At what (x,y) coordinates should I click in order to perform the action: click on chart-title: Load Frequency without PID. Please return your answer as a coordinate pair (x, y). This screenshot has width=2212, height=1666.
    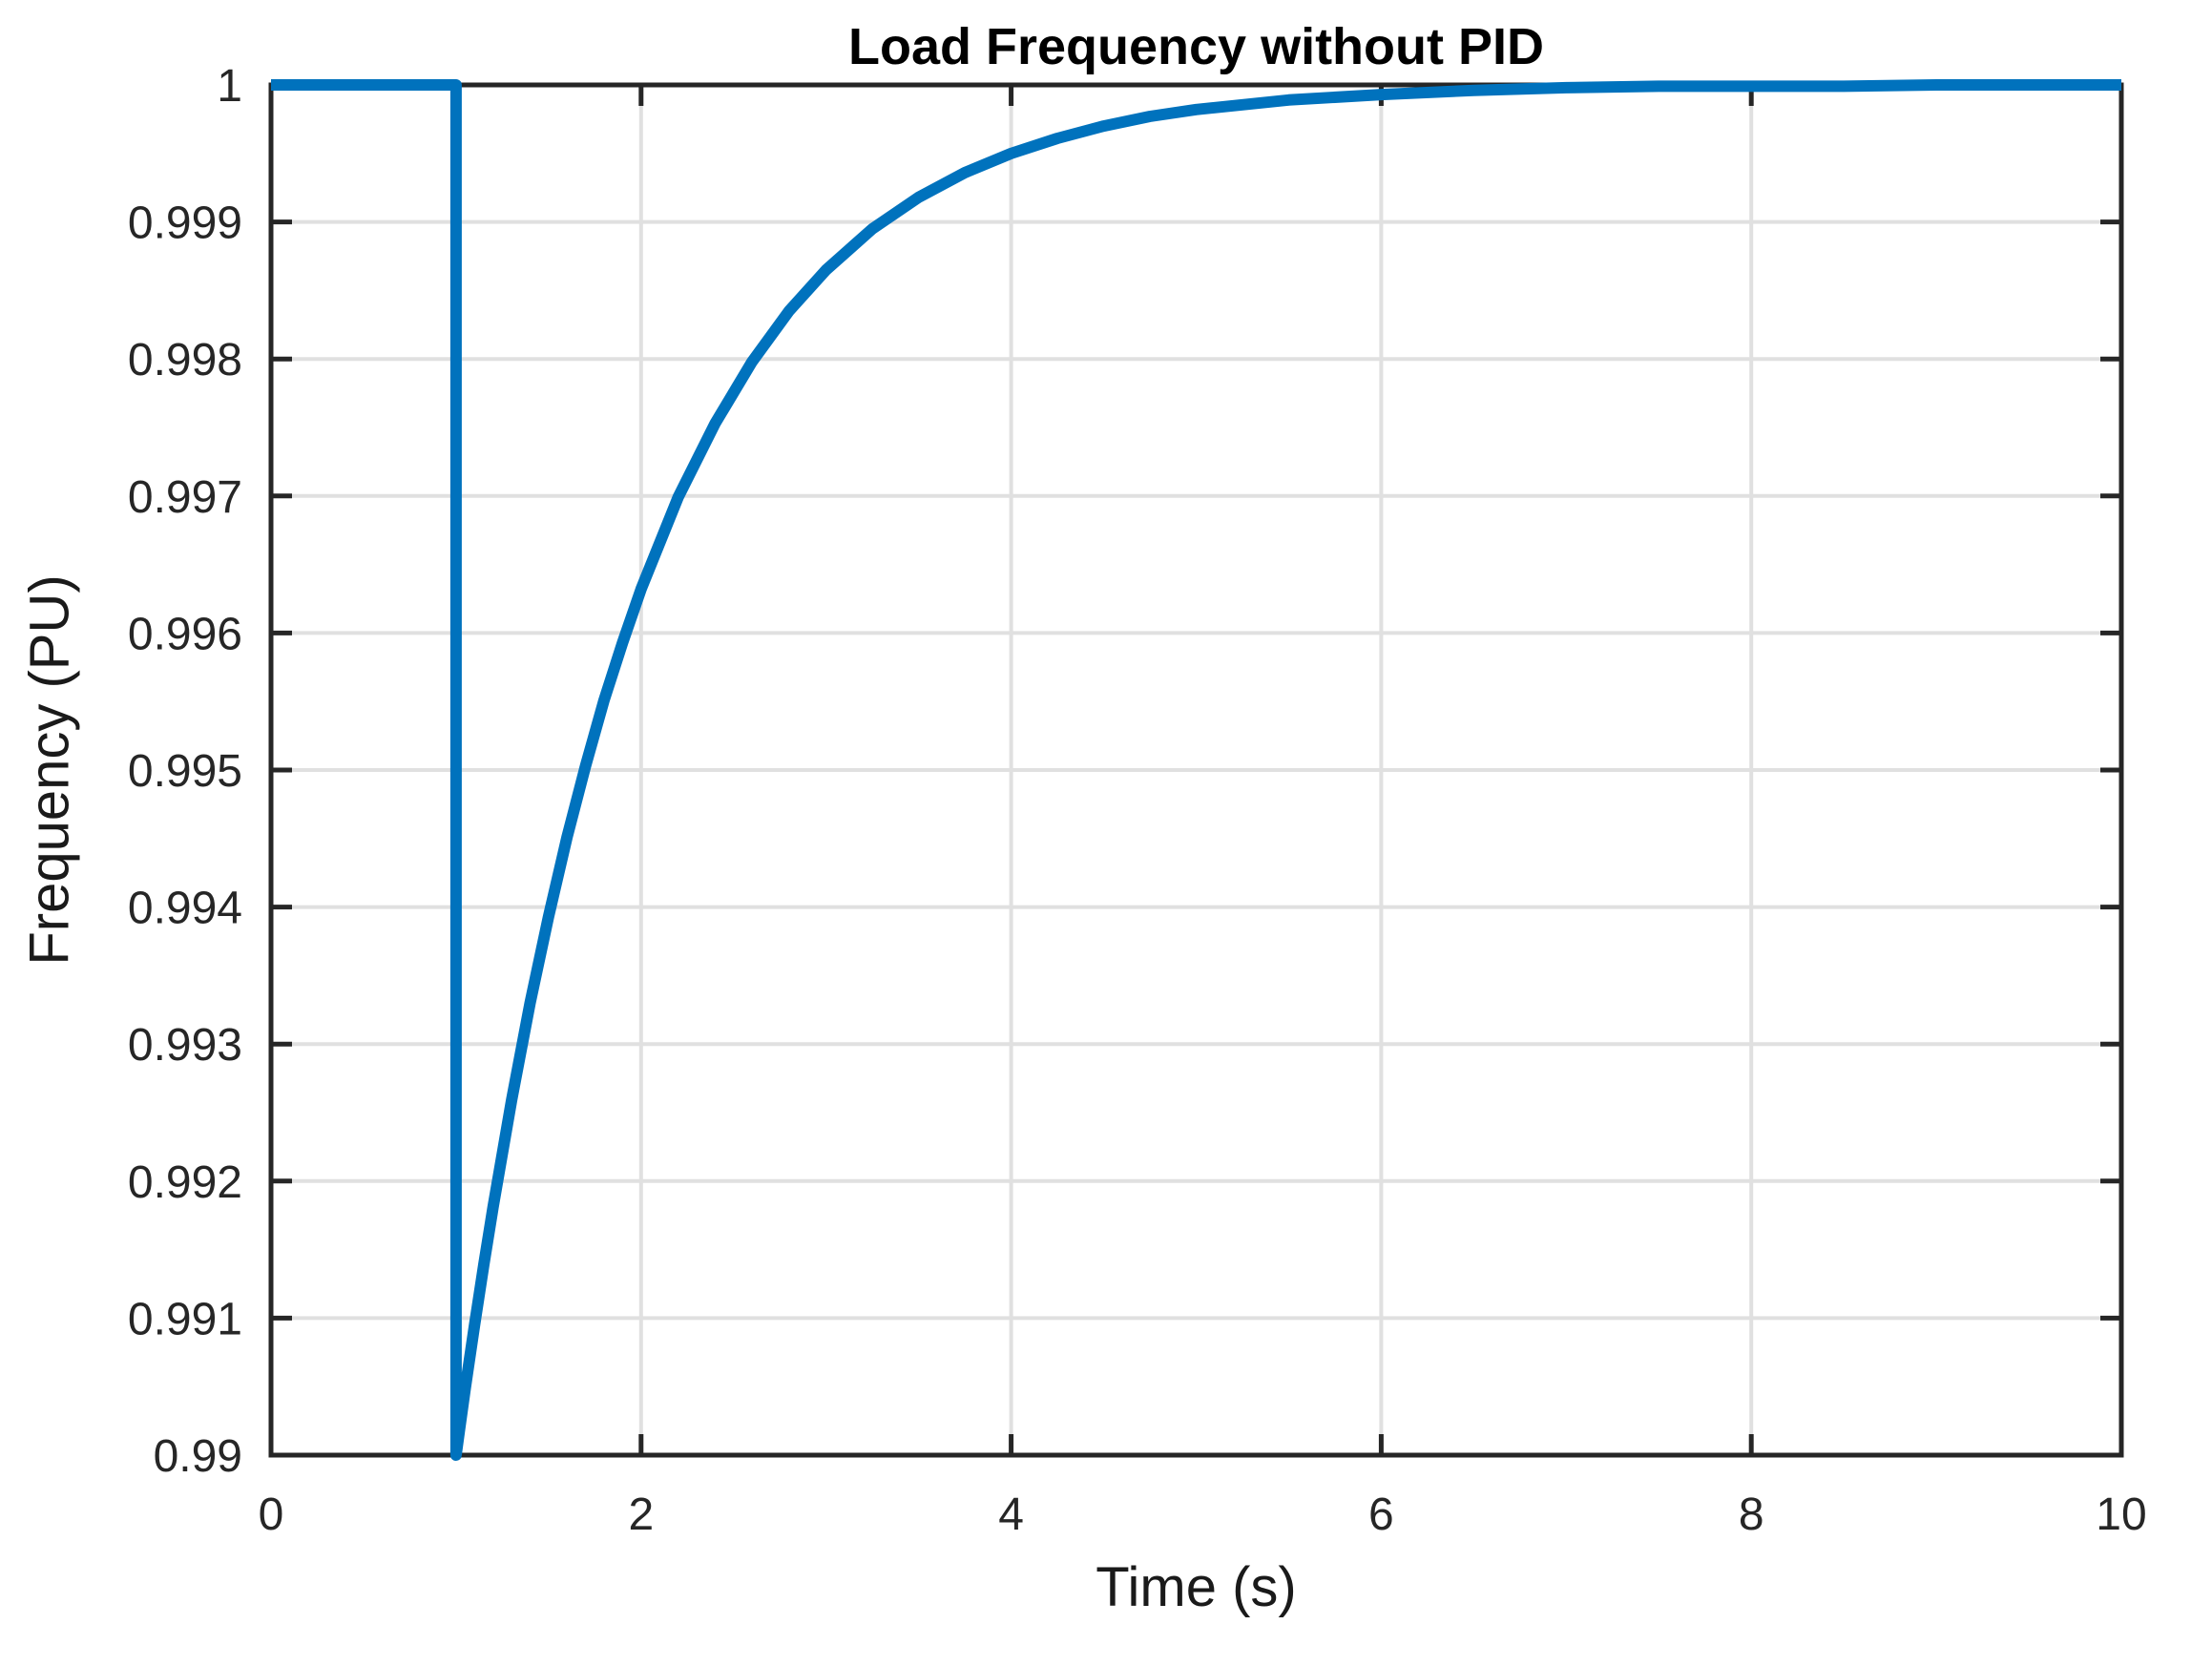
    Looking at the image, I should click on (1196, 47).